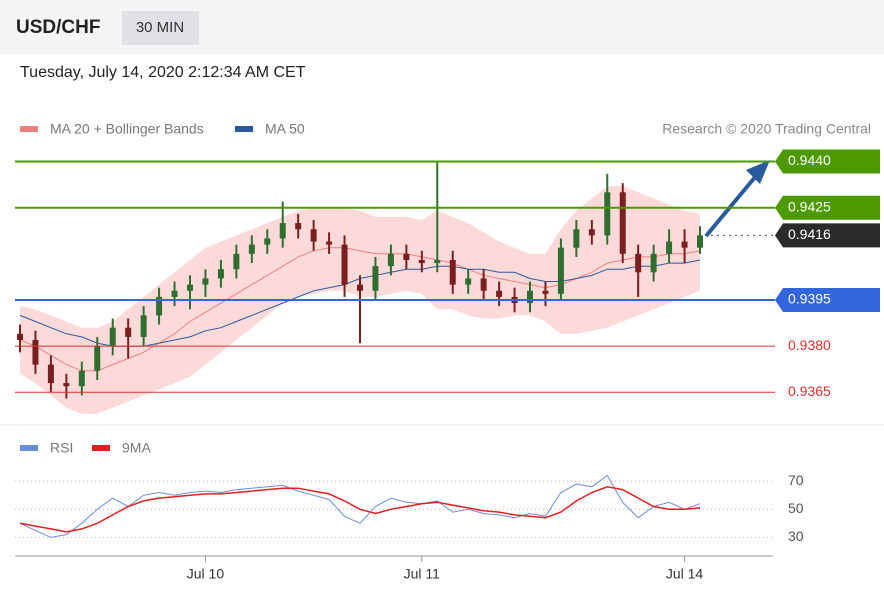 This screenshot has width=884, height=600. Describe the element at coordinates (766, 129) in the screenshot. I see `source: Research © 2020 Trading Central` at that location.